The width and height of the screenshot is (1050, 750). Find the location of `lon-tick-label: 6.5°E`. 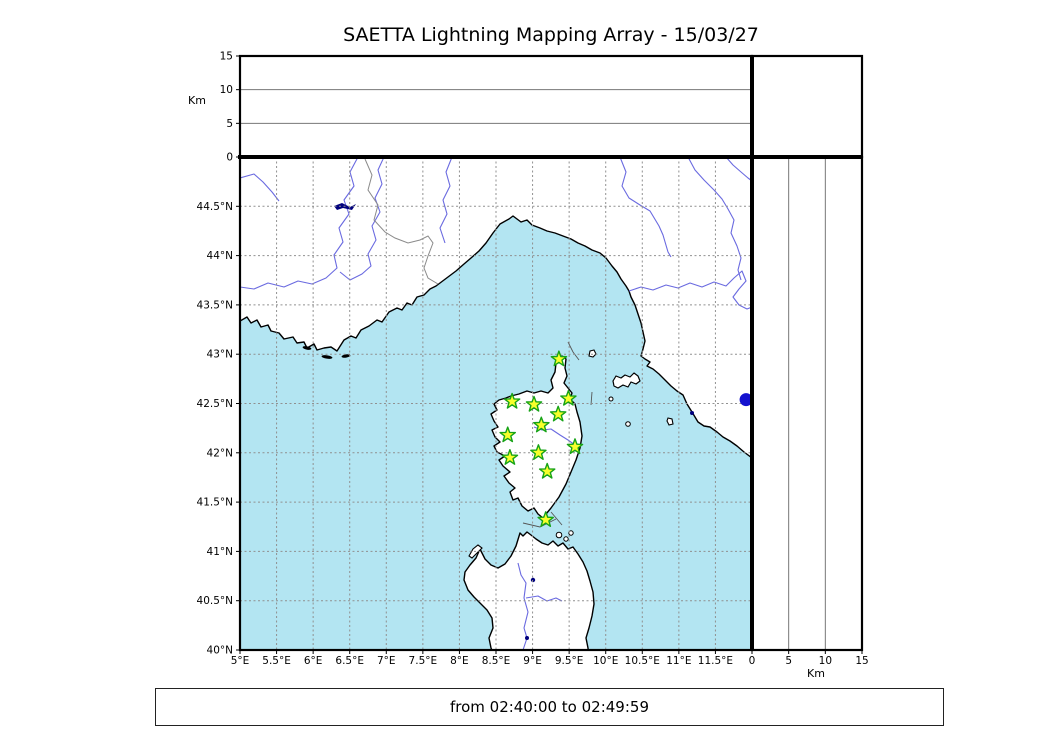

lon-tick-label: 6.5°E is located at coordinates (349, 661).